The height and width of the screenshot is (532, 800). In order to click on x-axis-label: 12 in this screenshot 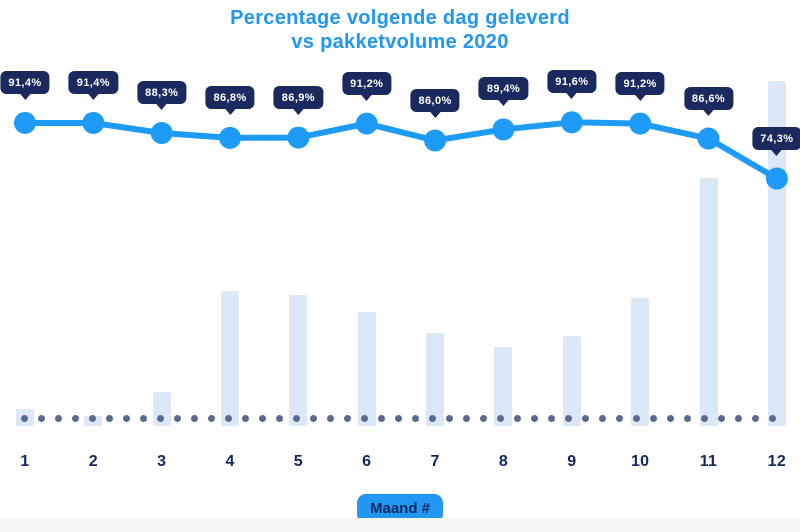, I will do `click(777, 461)`.